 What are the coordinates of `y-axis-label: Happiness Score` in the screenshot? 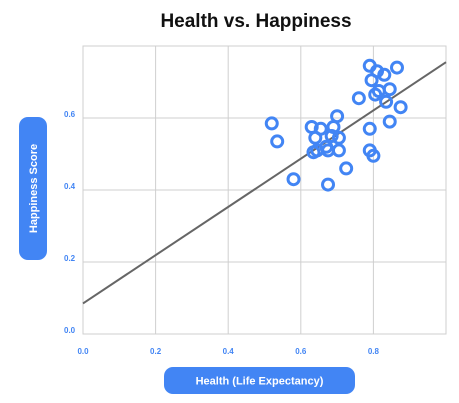 It's located at (33, 188).